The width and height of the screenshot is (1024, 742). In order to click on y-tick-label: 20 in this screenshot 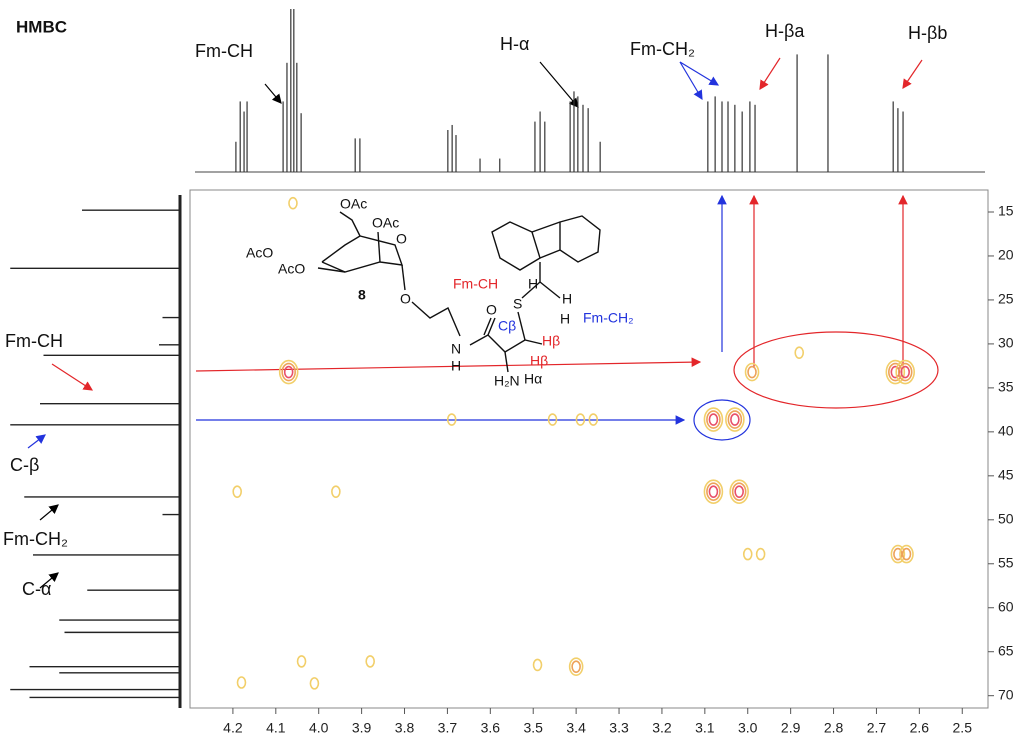, I will do `click(1006, 255)`.